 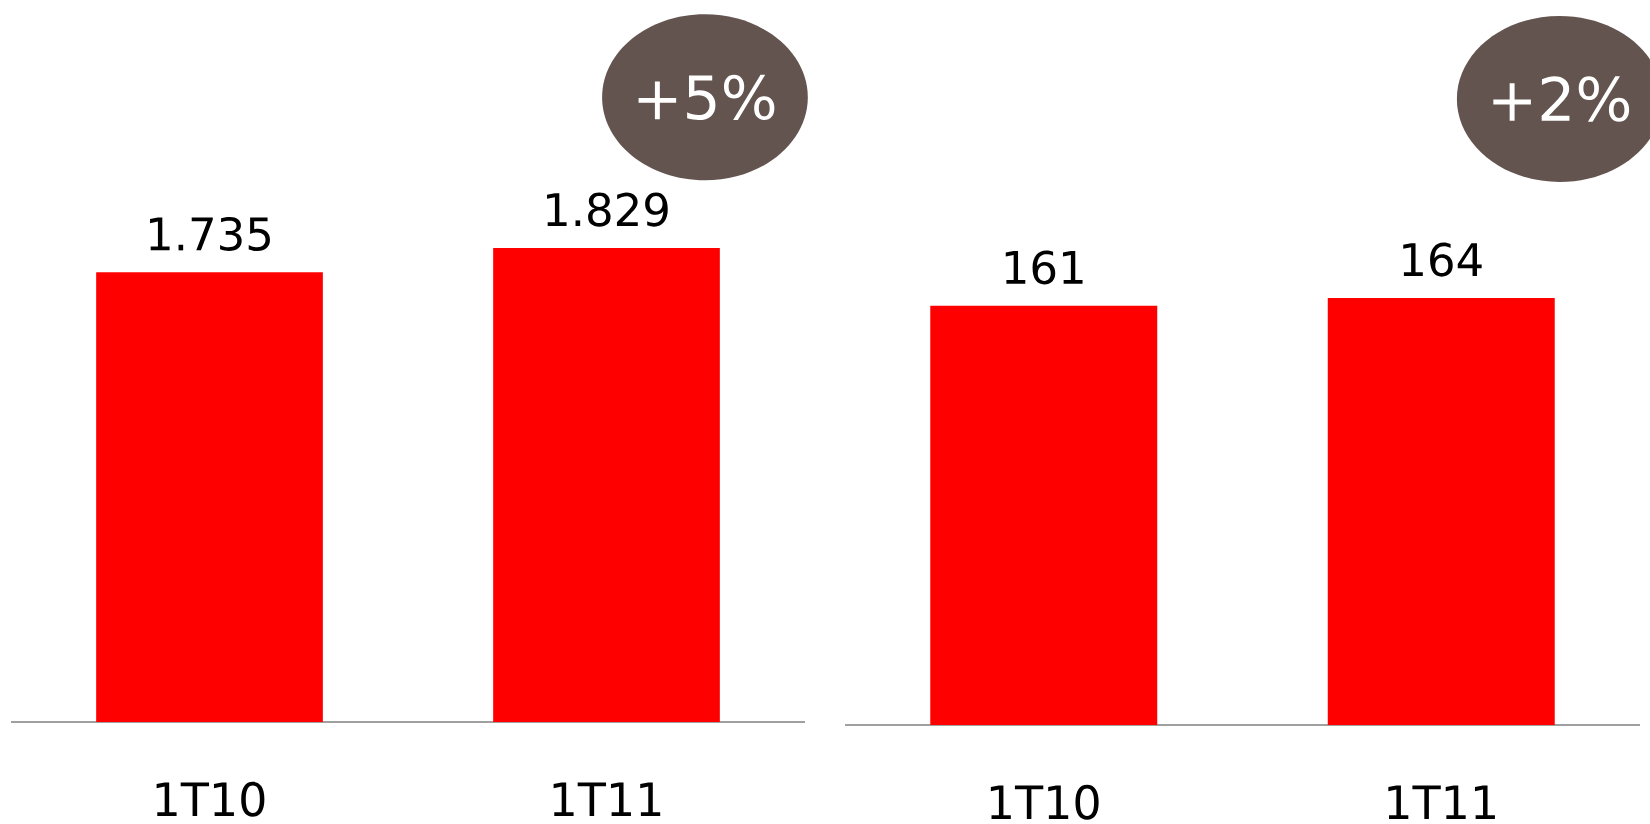 What do you see at coordinates (1442, 259) in the screenshot?
I see `data-label: 164` at bounding box center [1442, 259].